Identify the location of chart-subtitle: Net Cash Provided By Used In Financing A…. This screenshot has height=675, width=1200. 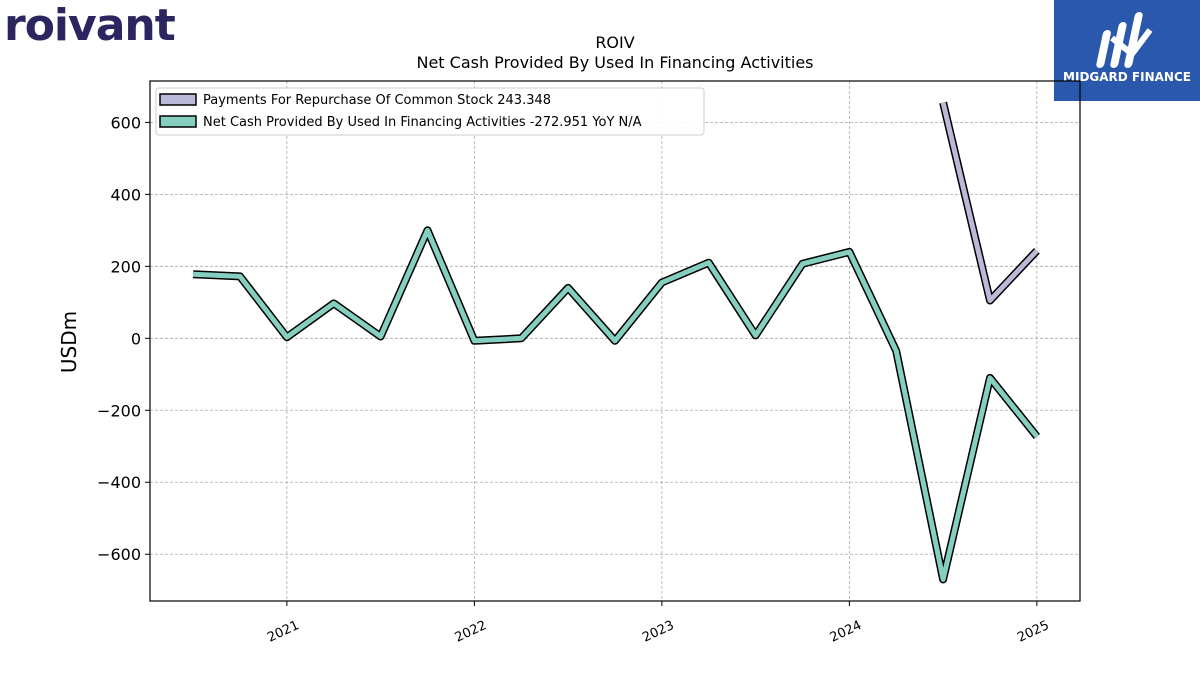
(614, 62).